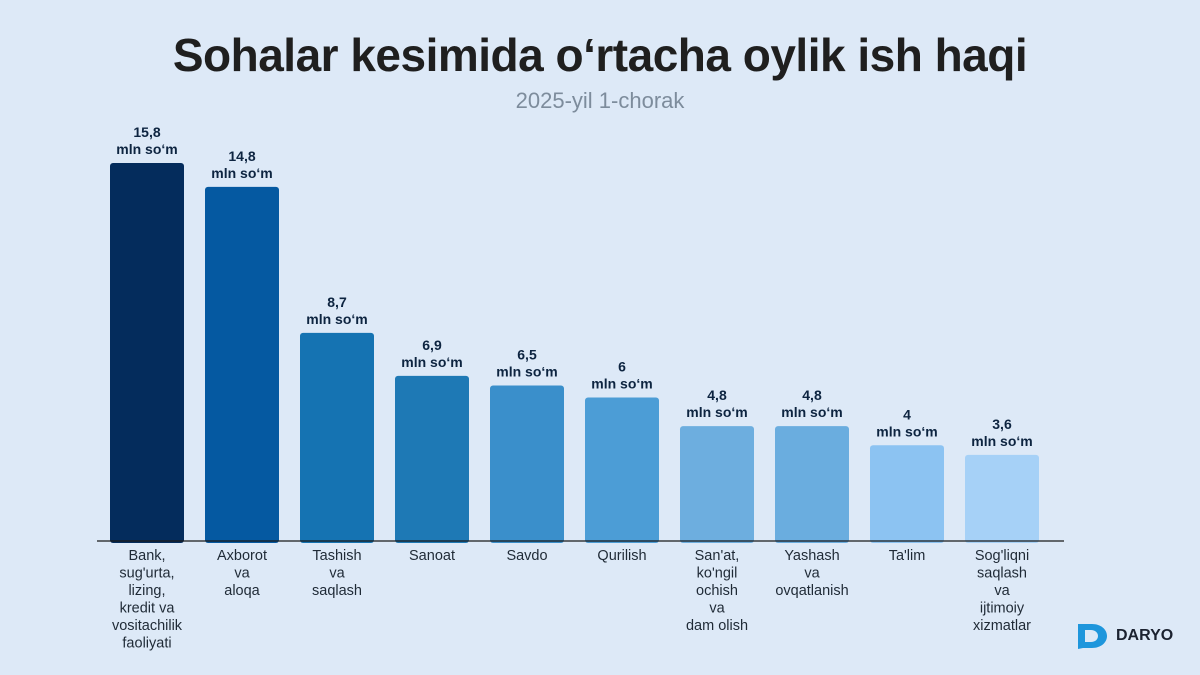 The height and width of the screenshot is (675, 1200). Describe the element at coordinates (1145, 635) in the screenshot. I see `logo-text: DARYO` at that location.